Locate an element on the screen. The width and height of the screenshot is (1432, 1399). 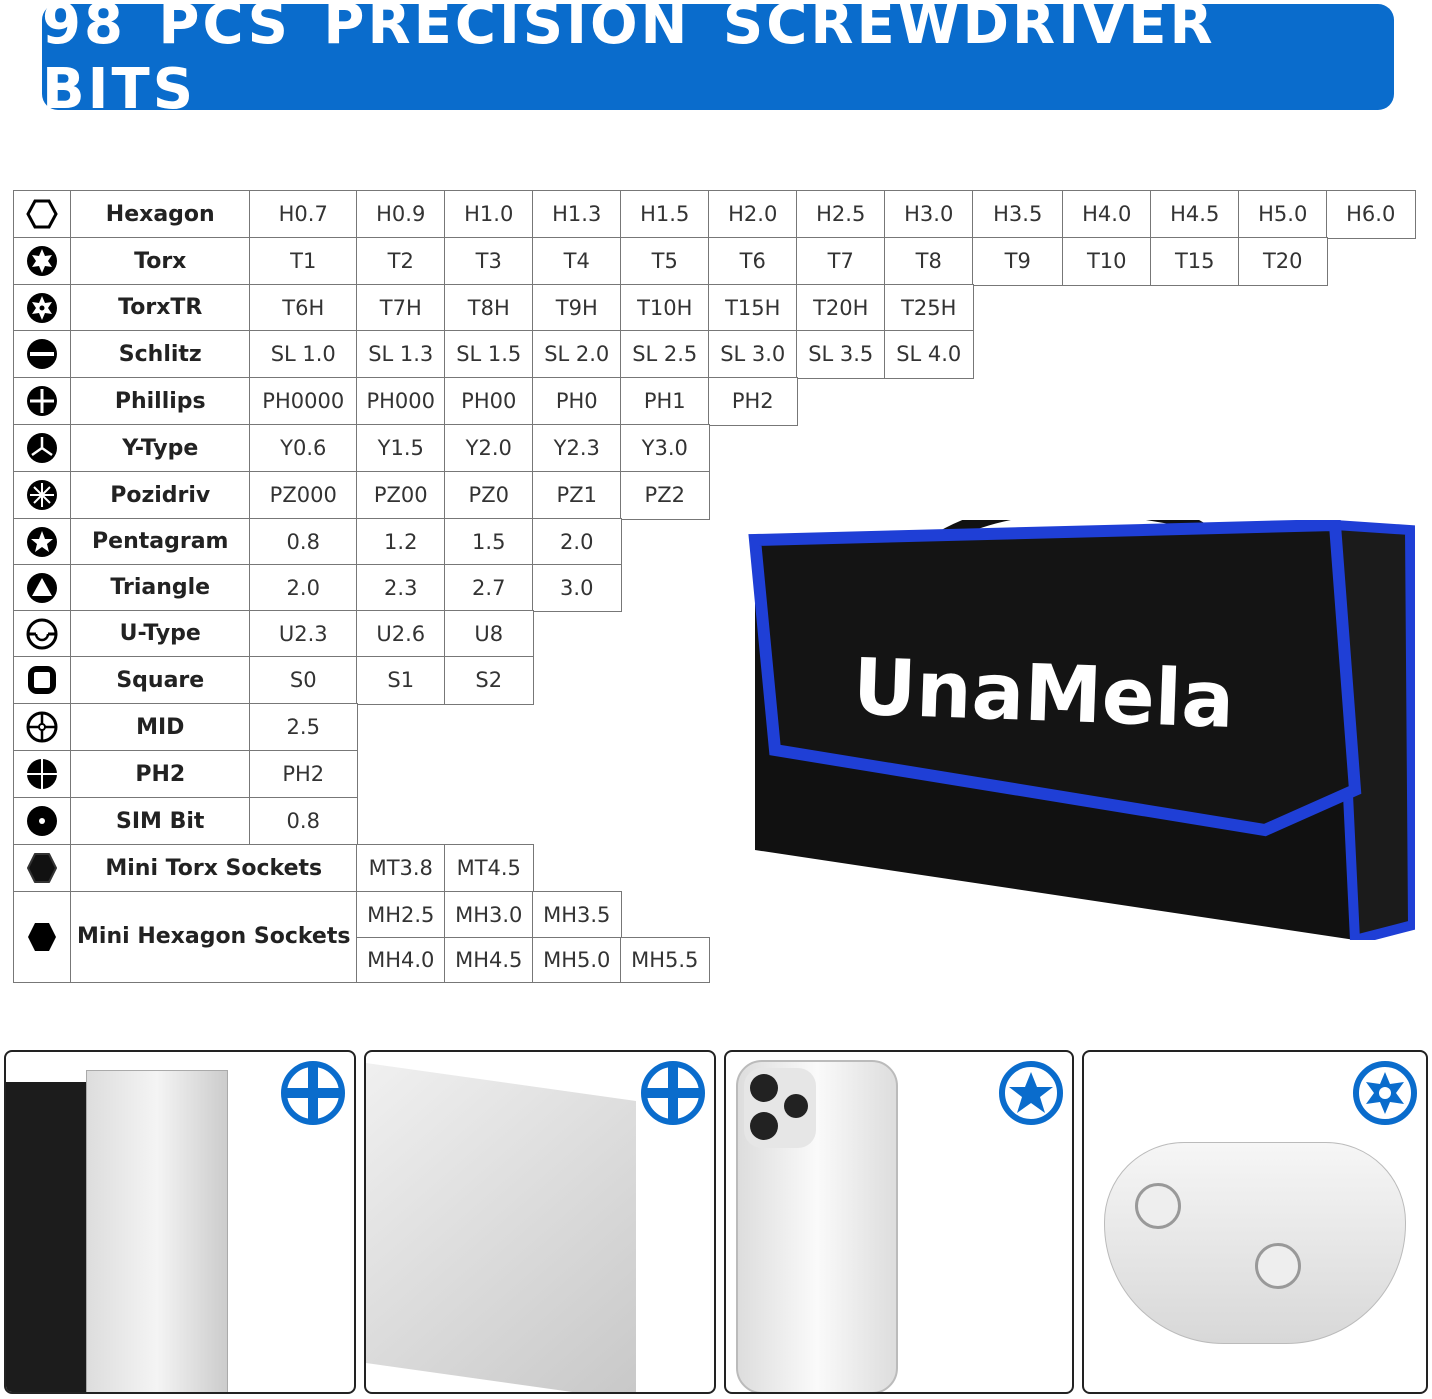
bit-size-cell: Y0.6 is located at coordinates (303, 448).